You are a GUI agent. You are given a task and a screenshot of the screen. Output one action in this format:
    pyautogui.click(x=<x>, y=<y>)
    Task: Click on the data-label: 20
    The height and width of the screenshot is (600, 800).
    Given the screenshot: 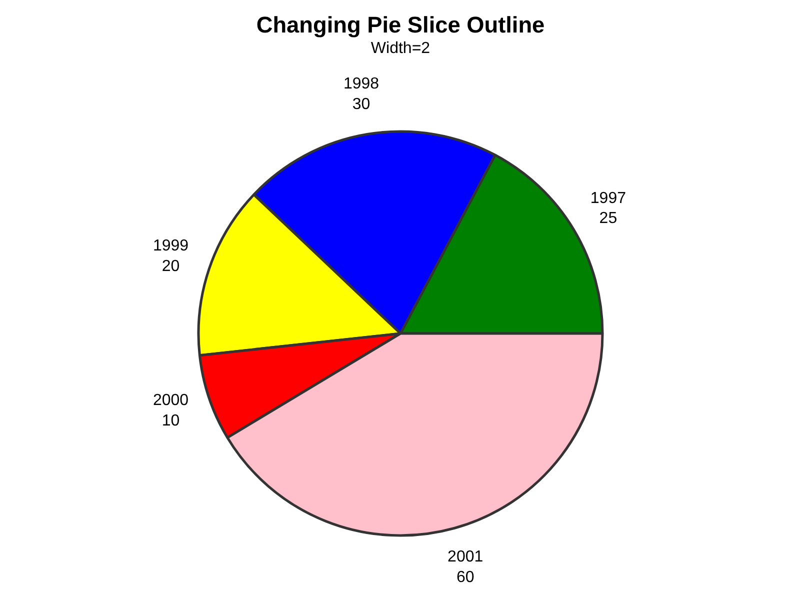 What is the action you would take?
    pyautogui.click(x=171, y=266)
    